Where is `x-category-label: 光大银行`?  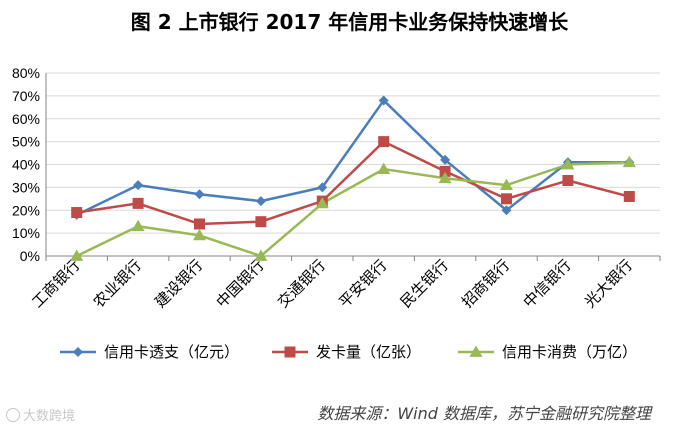
x-category-label: 光大银行 is located at coordinates (608, 283).